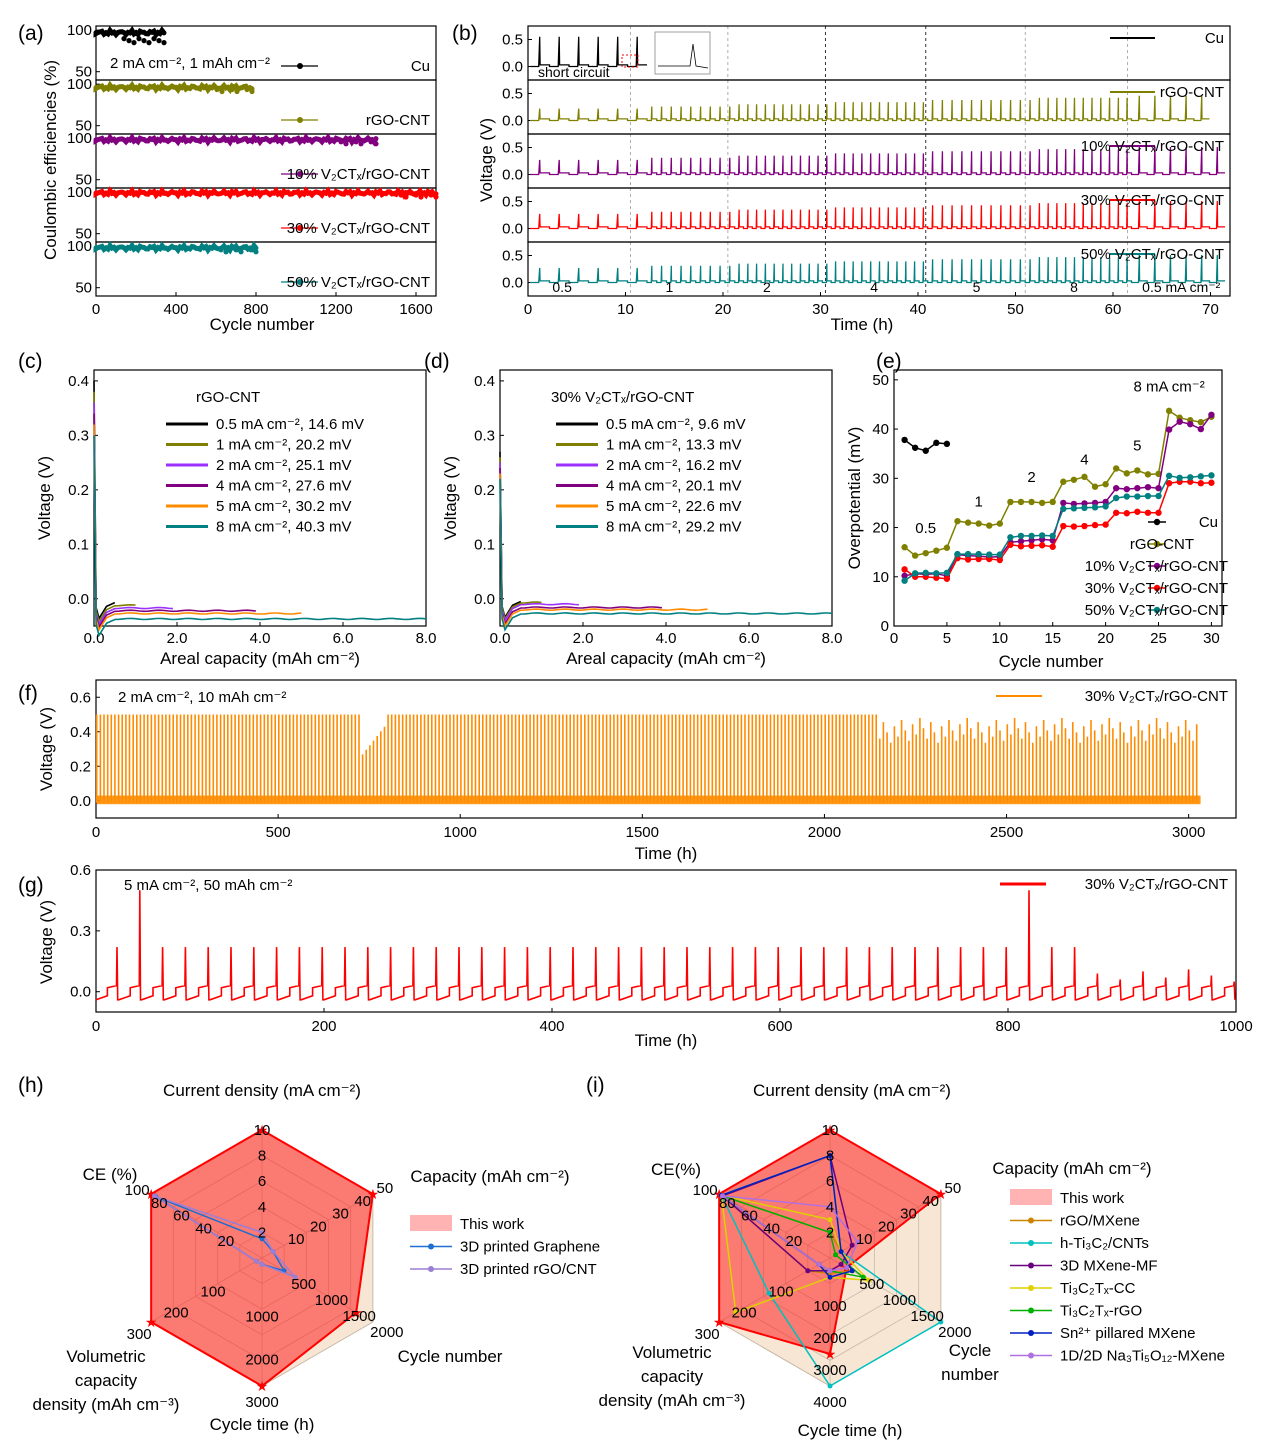  Describe the element at coordinates (80, 801) in the screenshot. I see `y-tick-label: 0.0` at that location.